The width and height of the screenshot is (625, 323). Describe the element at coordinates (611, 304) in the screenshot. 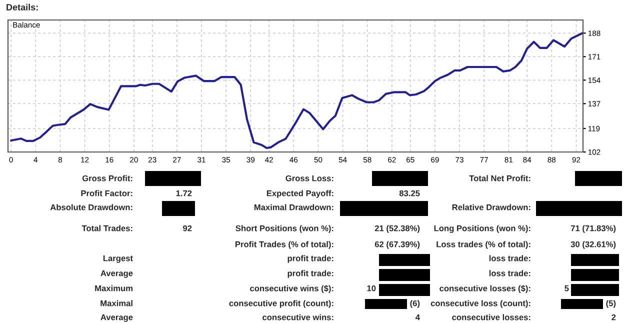

I see `text: (5)` at that location.